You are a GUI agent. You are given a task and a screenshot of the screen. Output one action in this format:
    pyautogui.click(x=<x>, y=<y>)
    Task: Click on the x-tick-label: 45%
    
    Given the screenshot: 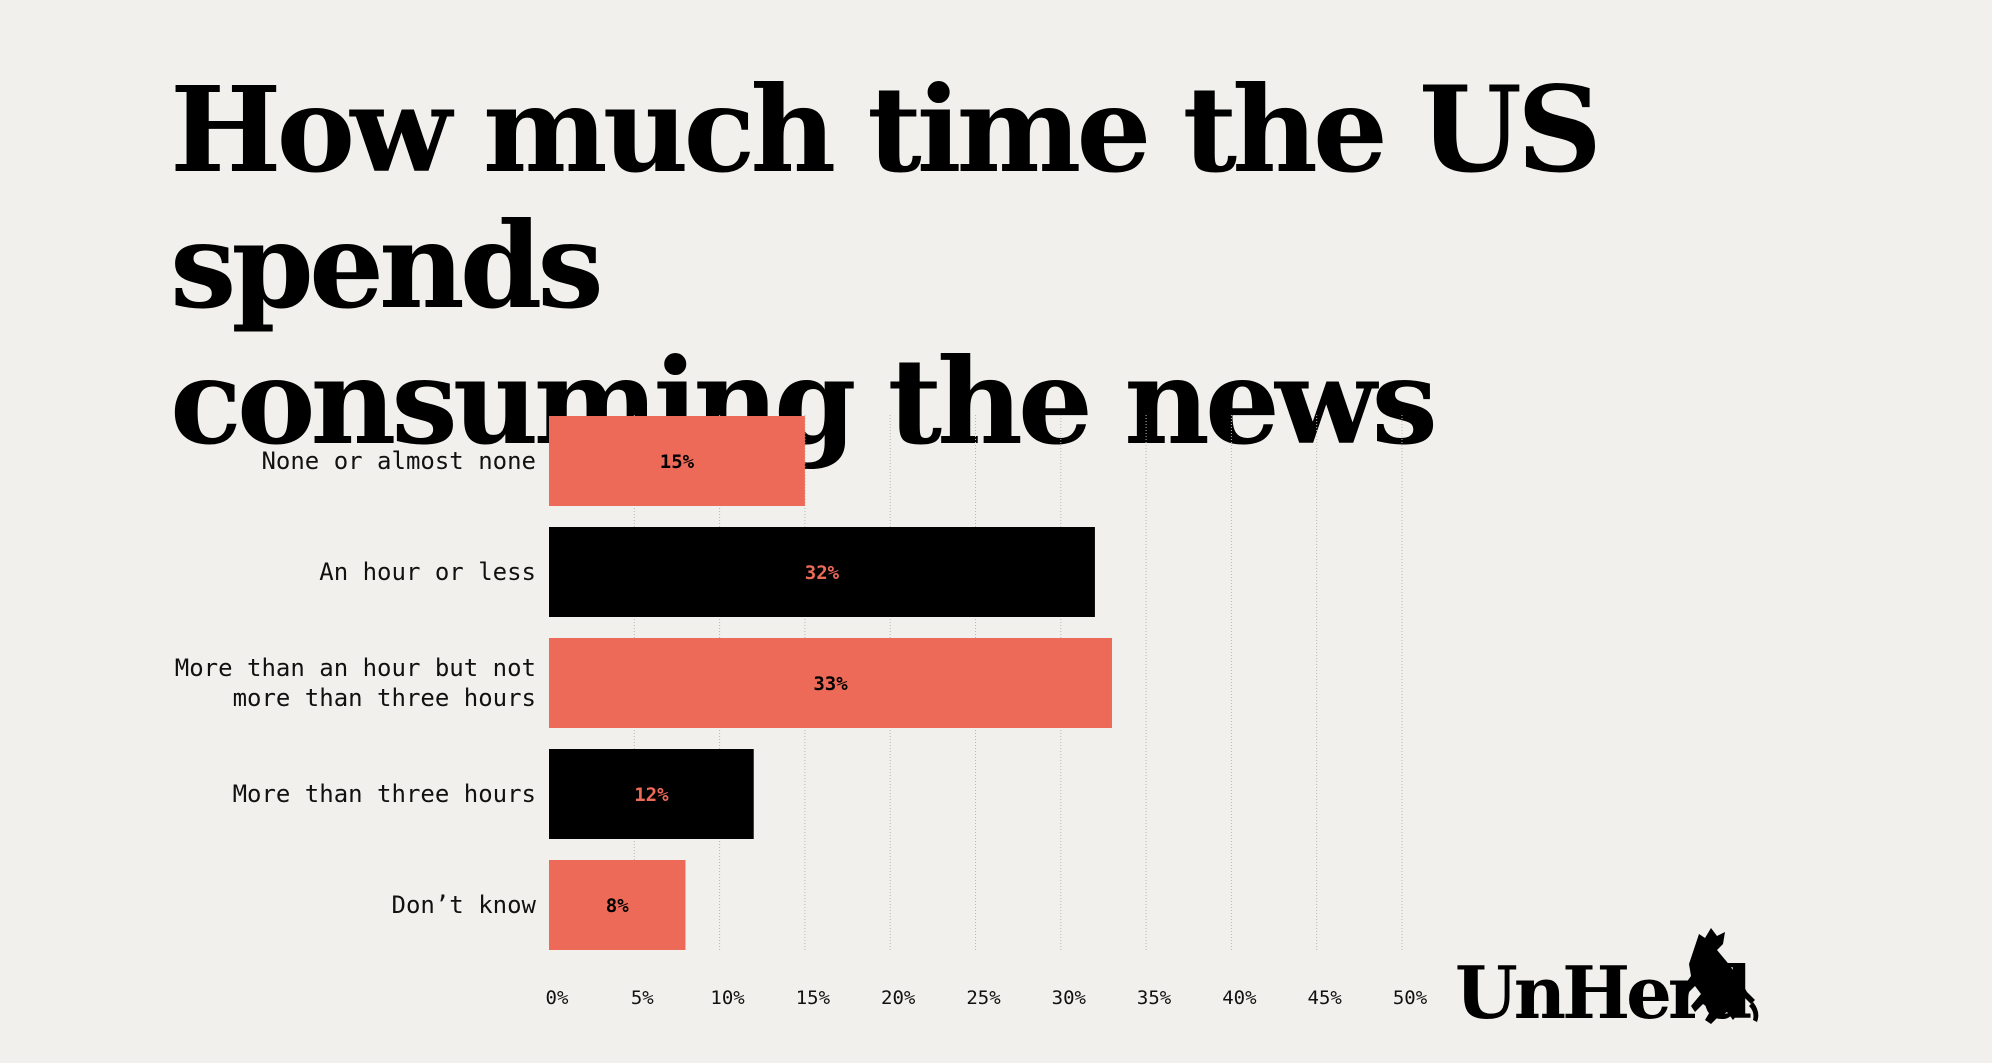 What is the action you would take?
    pyautogui.click(x=1325, y=998)
    